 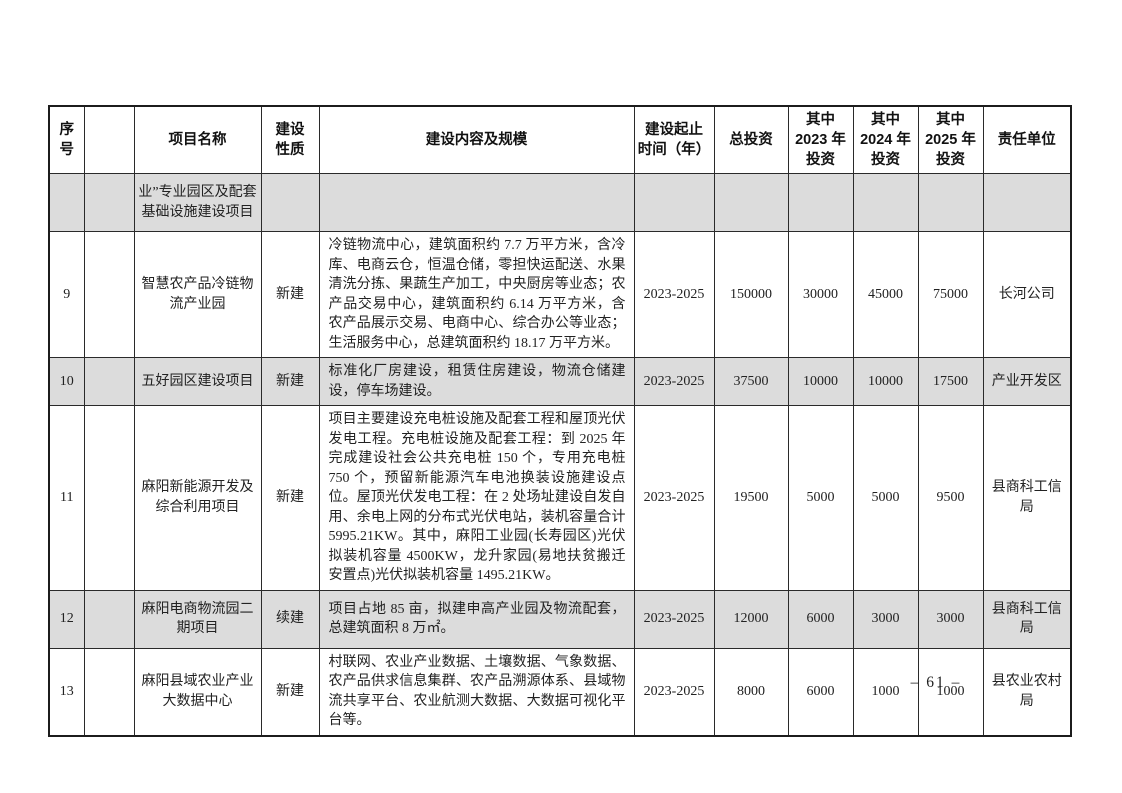 I want to click on table-cell: 麻阳县域农业产业大数据中心, so click(x=197, y=691).